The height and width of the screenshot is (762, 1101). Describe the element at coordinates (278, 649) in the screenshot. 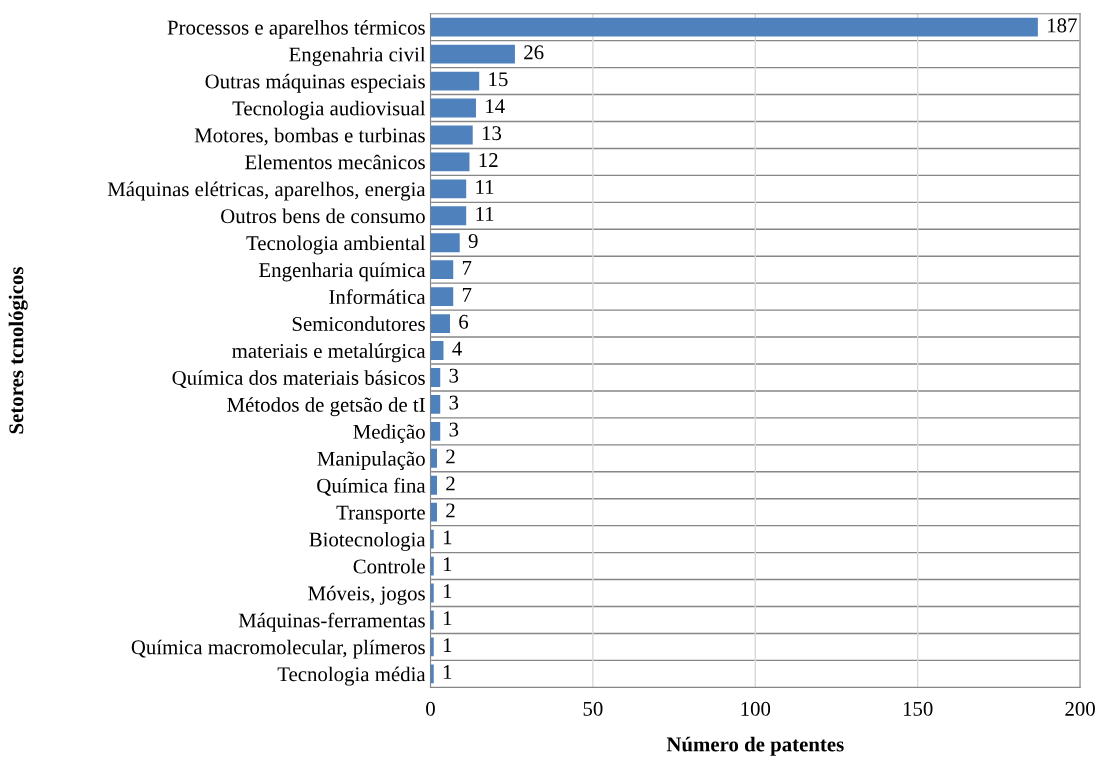

I see `y-tick-label: Química macromolecular, plímeros` at that location.